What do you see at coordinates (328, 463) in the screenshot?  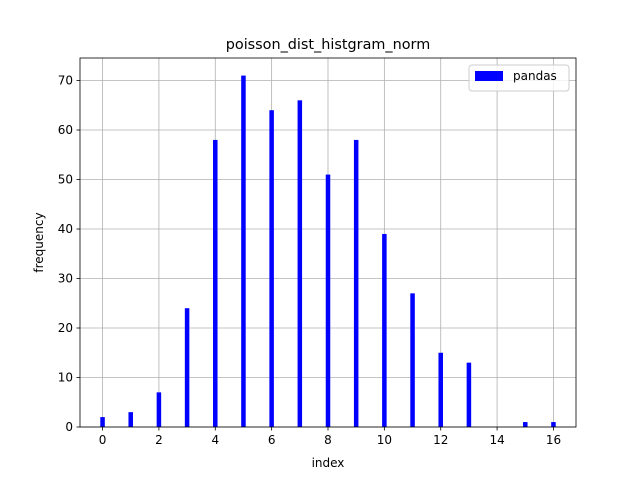 I see `x-axis-label: index` at bounding box center [328, 463].